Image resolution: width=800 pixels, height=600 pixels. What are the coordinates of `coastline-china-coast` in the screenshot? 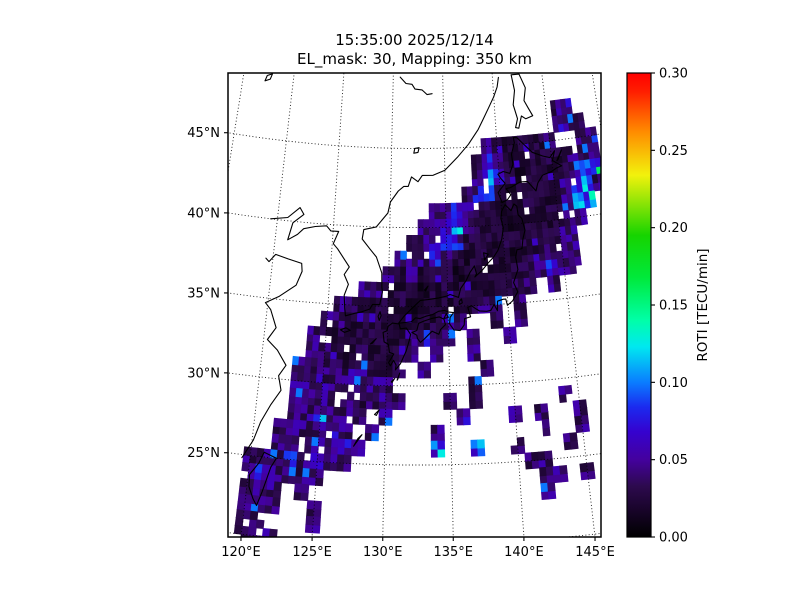 It's located at (272, 356).